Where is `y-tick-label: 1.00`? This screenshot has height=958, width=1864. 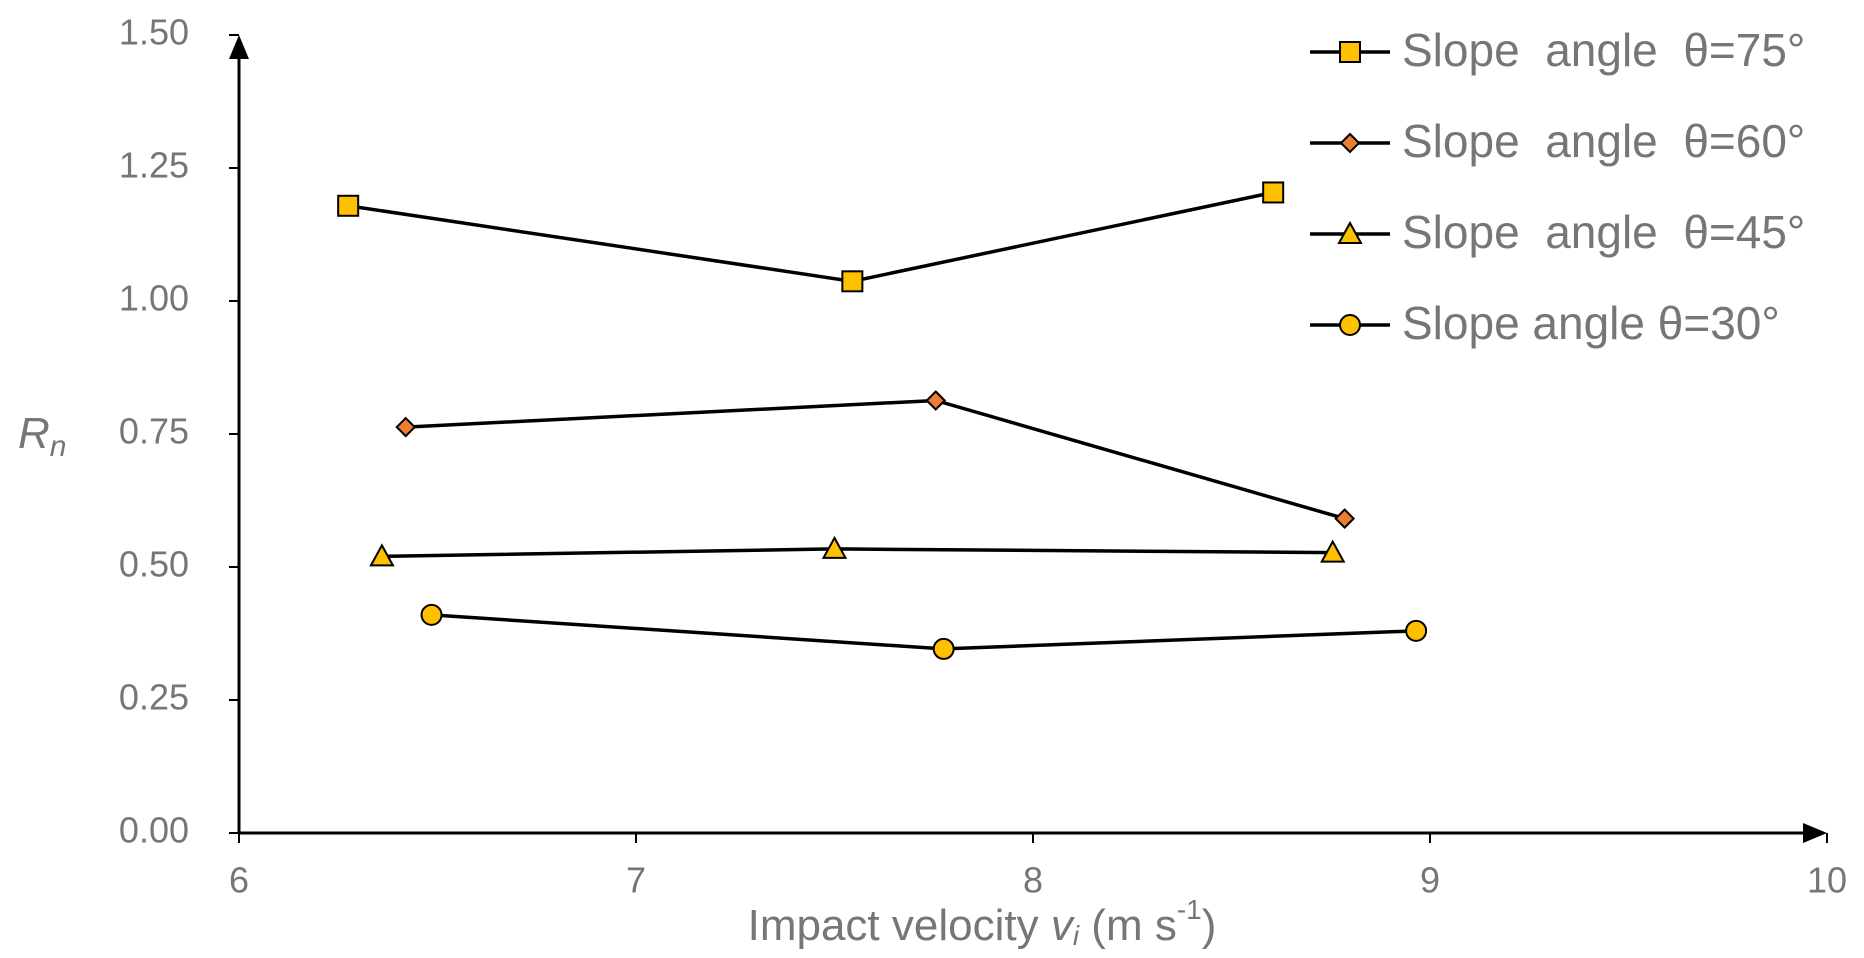 y-tick-label: 1.00 is located at coordinates (154, 298).